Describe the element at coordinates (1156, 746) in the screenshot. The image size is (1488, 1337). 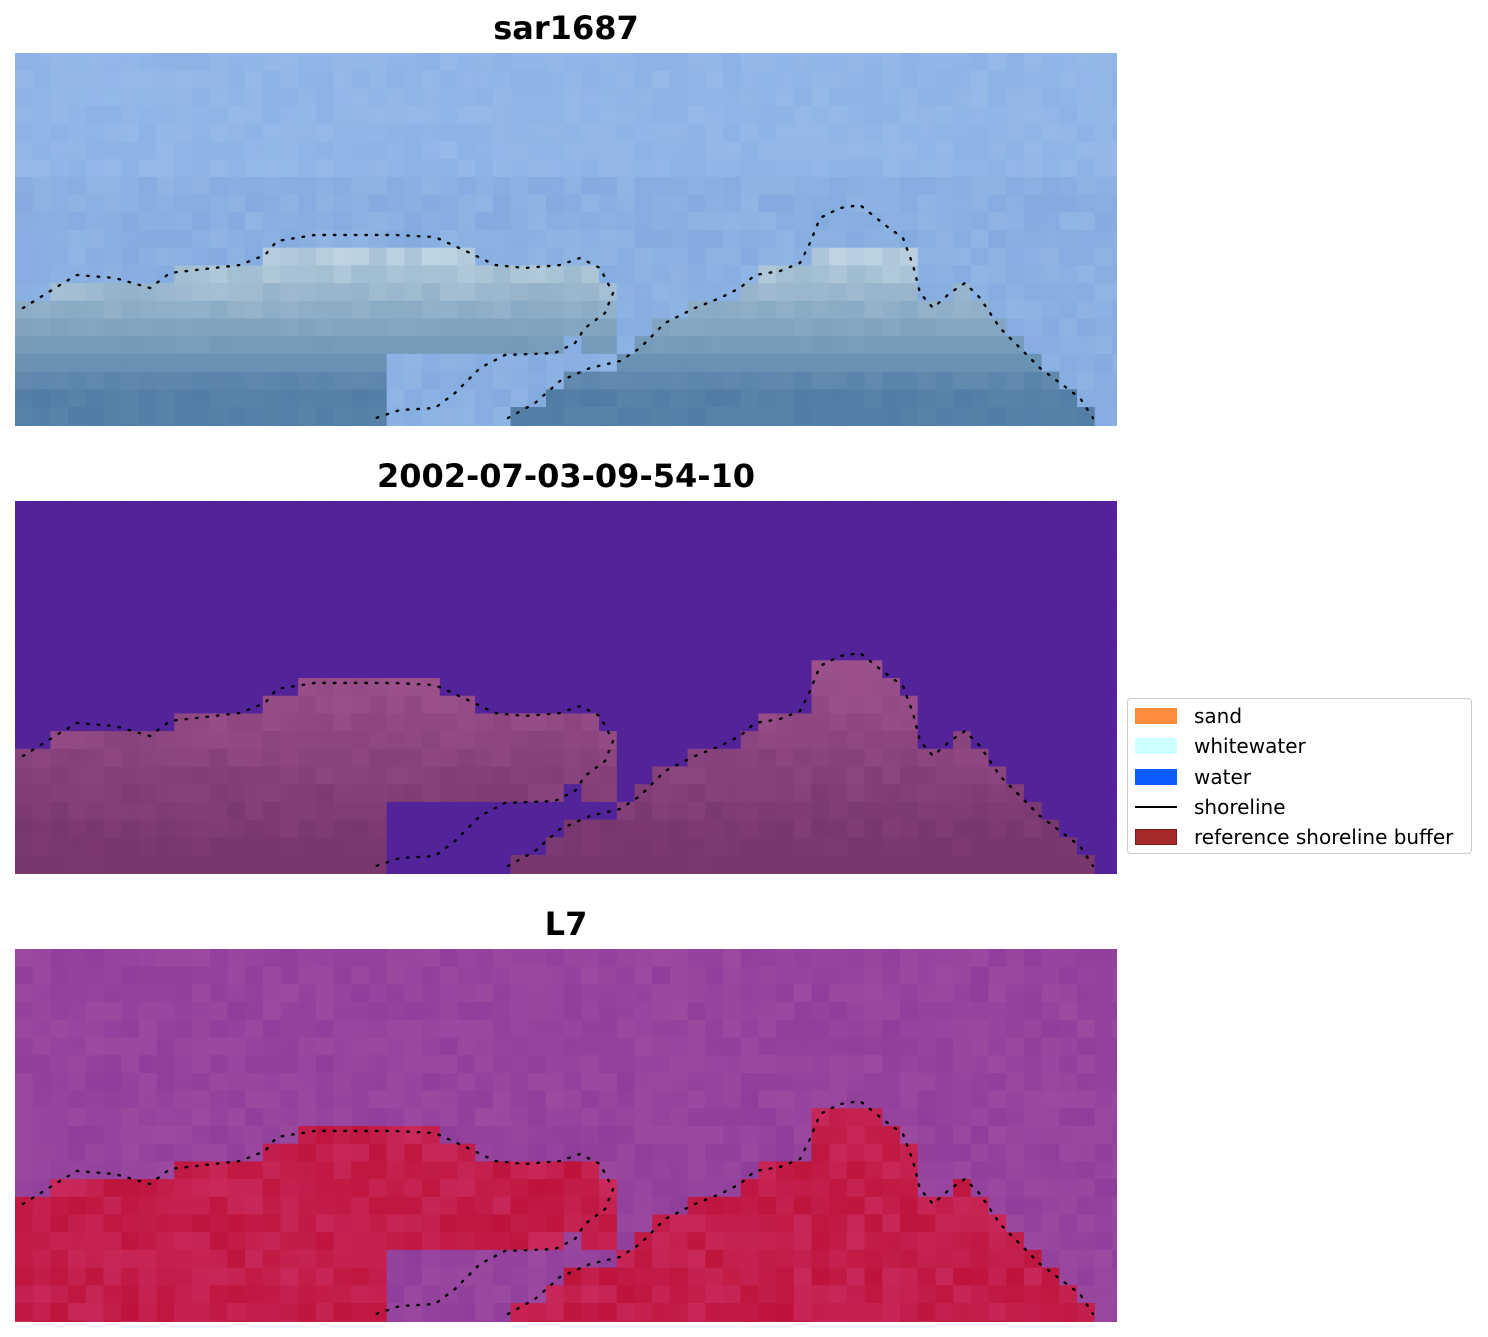
I see `whitewater-swatch` at that location.